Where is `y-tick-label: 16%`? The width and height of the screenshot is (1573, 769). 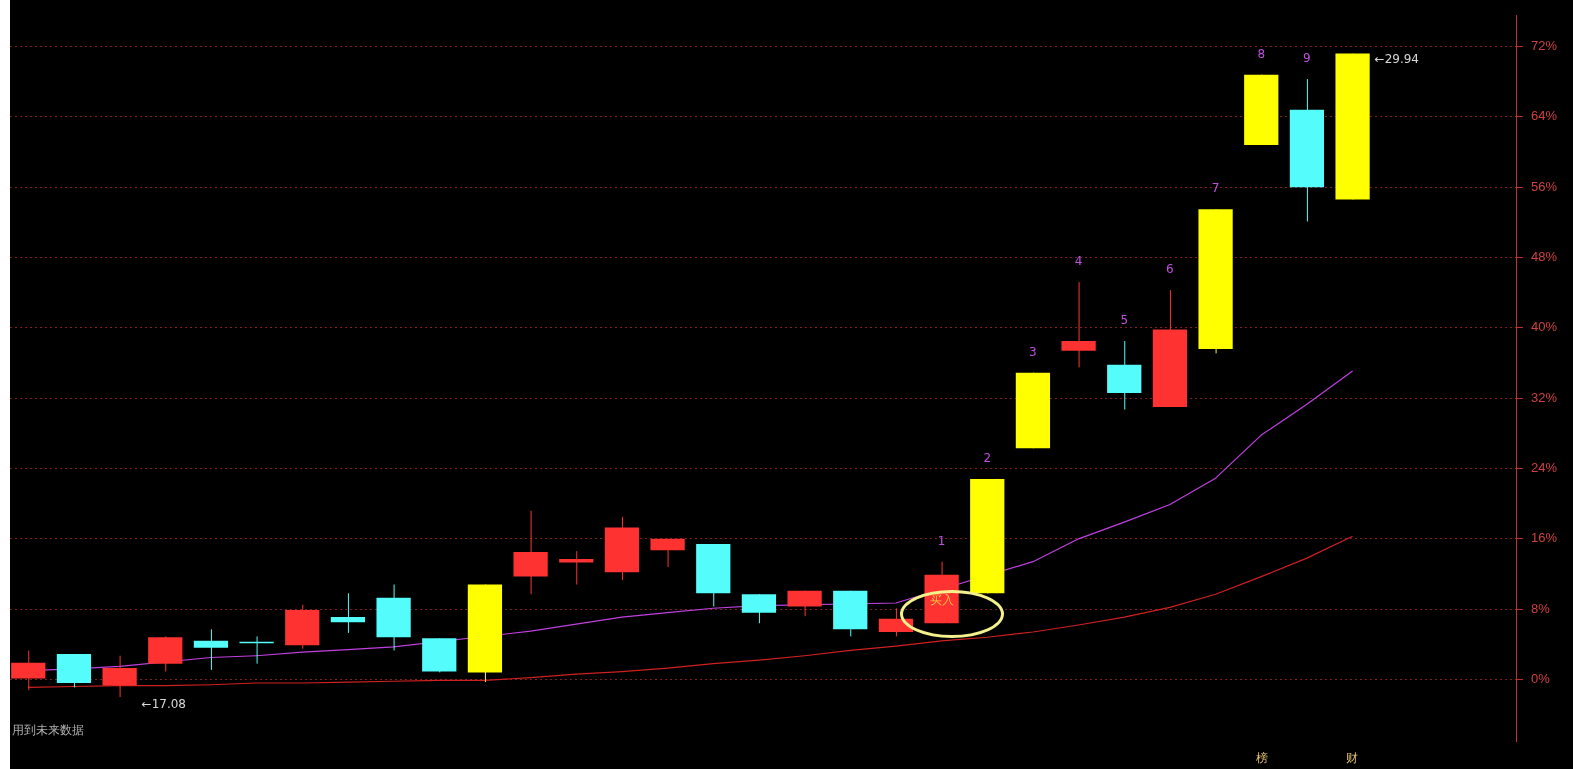 y-tick-label: 16% is located at coordinates (1544, 538).